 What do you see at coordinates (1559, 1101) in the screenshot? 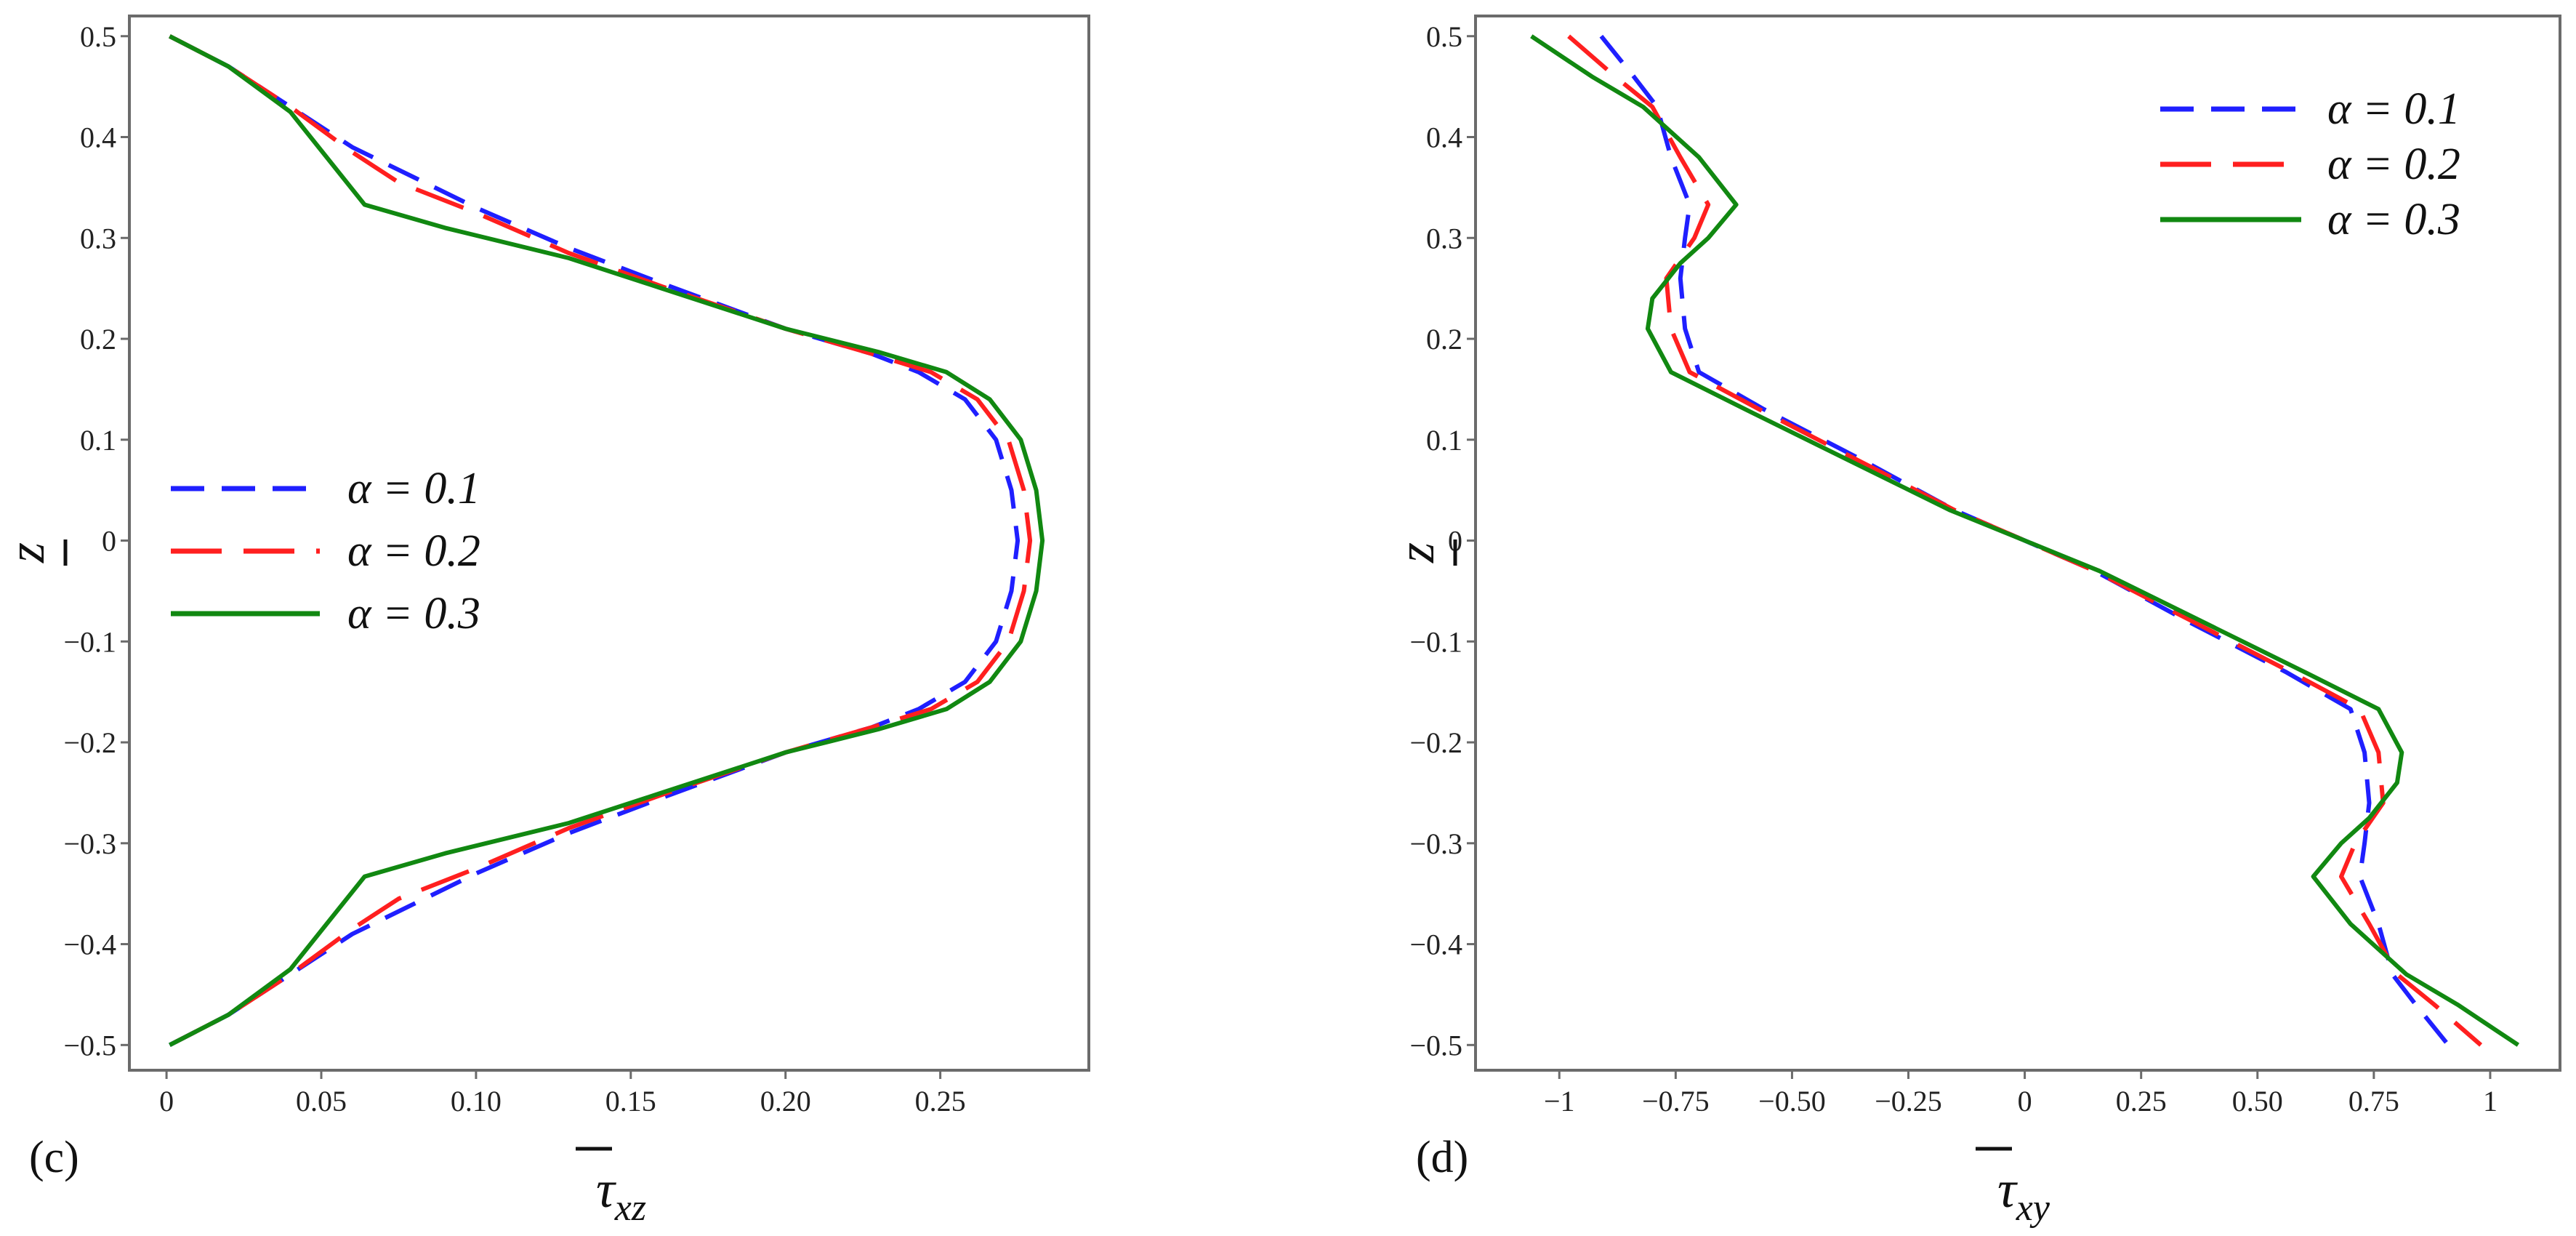
I see `x-tick-label: −1` at bounding box center [1559, 1101].